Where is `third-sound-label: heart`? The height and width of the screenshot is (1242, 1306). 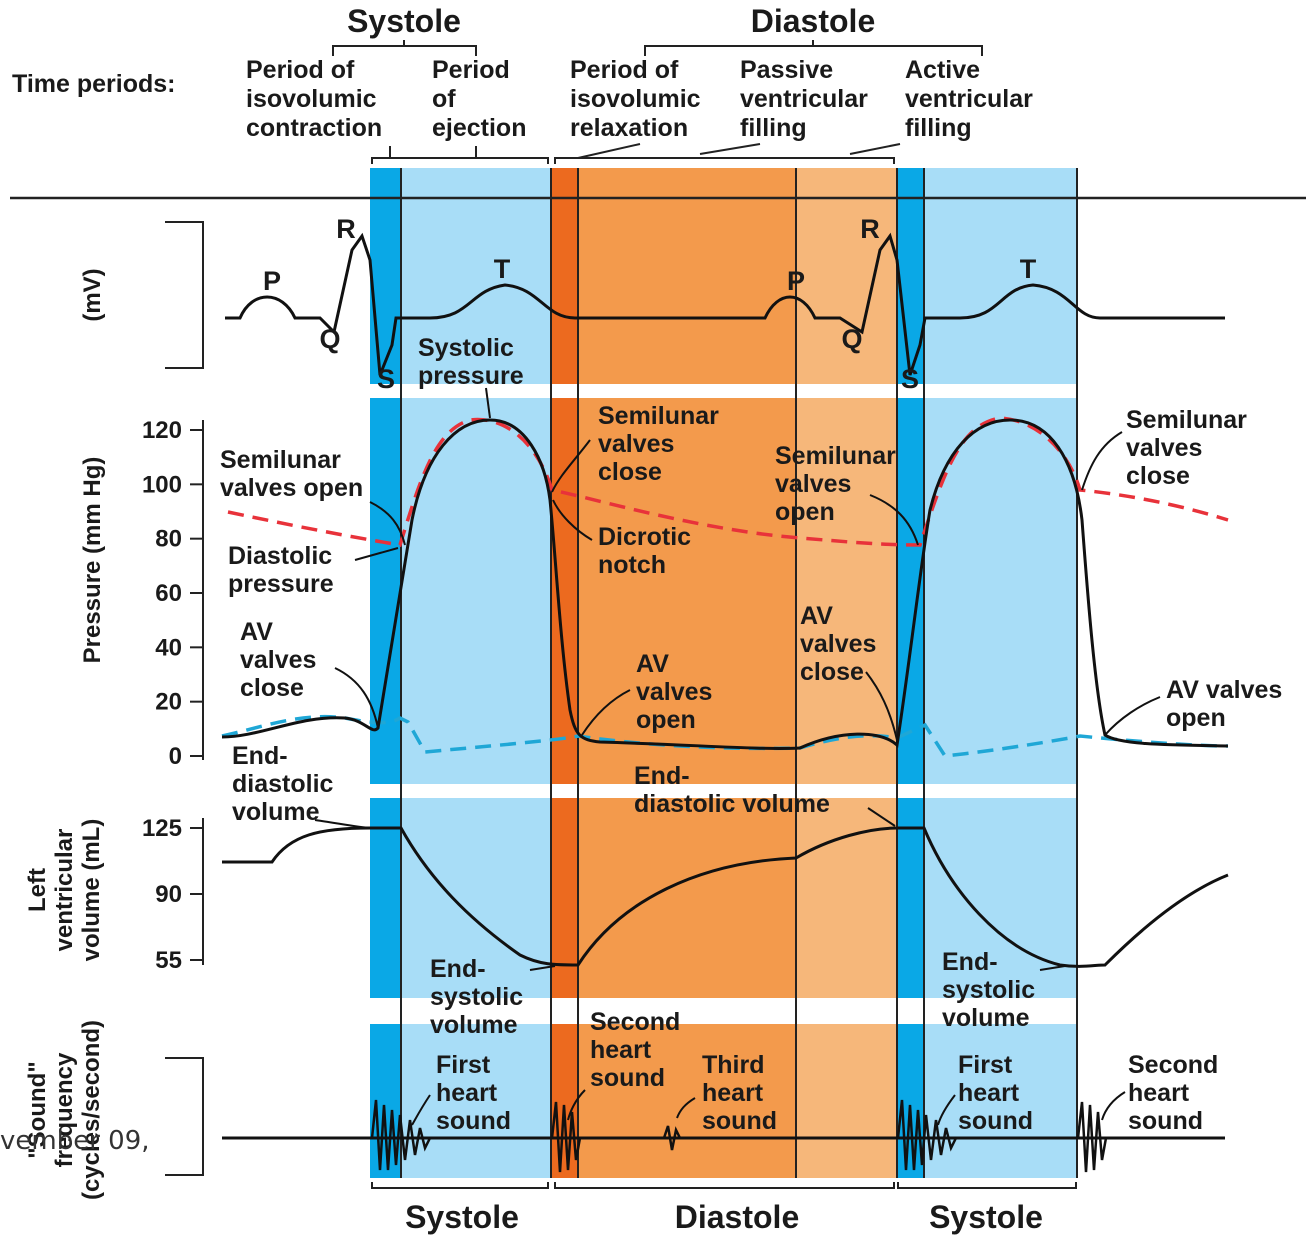 third-sound-label: heart is located at coordinates (733, 1093).